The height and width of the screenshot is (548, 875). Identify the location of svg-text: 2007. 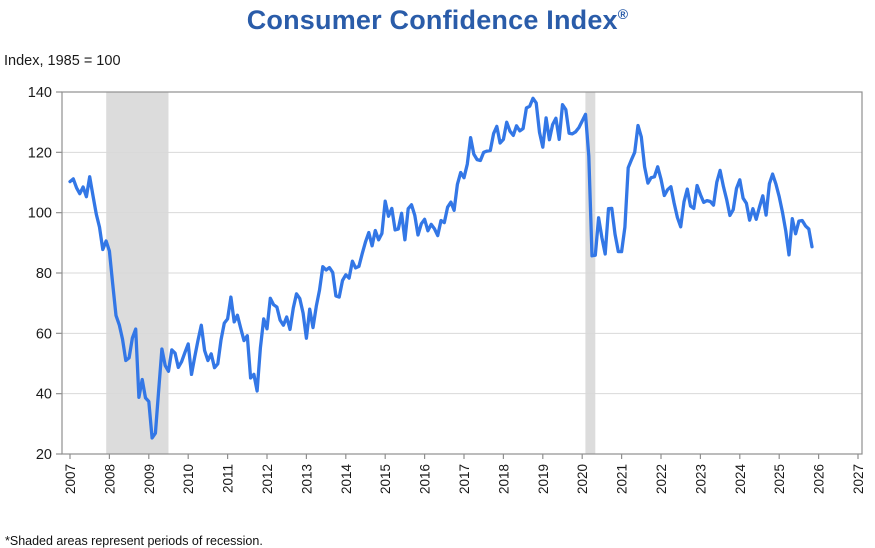
(70, 479).